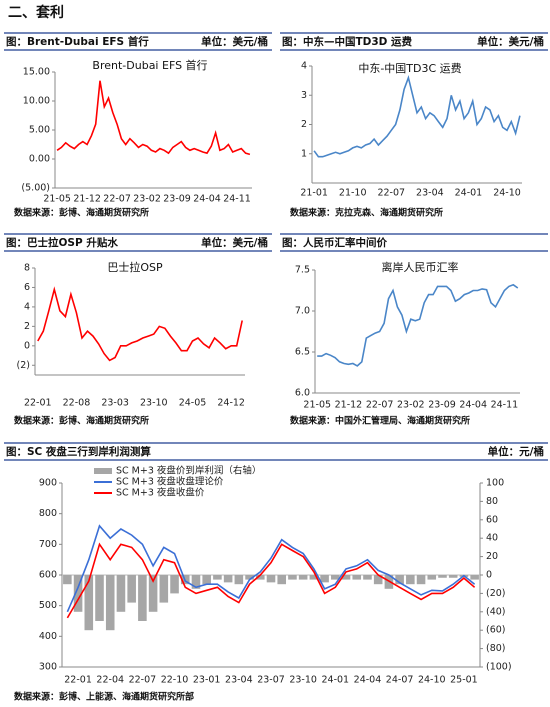  What do you see at coordinates (464, 680) in the screenshot?
I see `x-tick-label: 25-01` at bounding box center [464, 680].